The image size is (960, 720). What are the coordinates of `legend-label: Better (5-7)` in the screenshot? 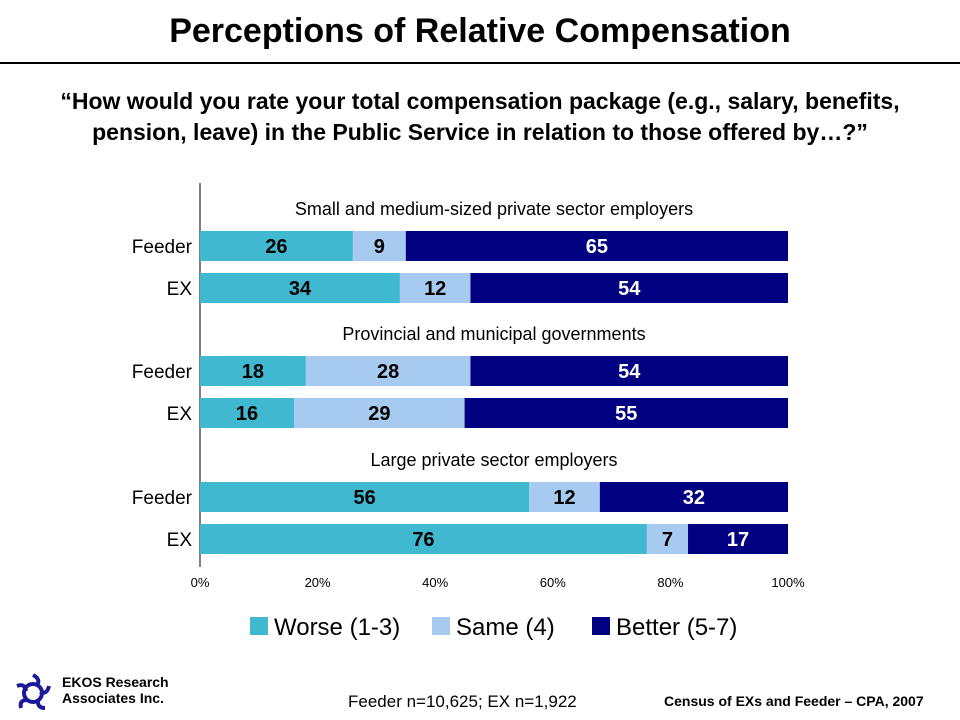 It's located at (676, 627).